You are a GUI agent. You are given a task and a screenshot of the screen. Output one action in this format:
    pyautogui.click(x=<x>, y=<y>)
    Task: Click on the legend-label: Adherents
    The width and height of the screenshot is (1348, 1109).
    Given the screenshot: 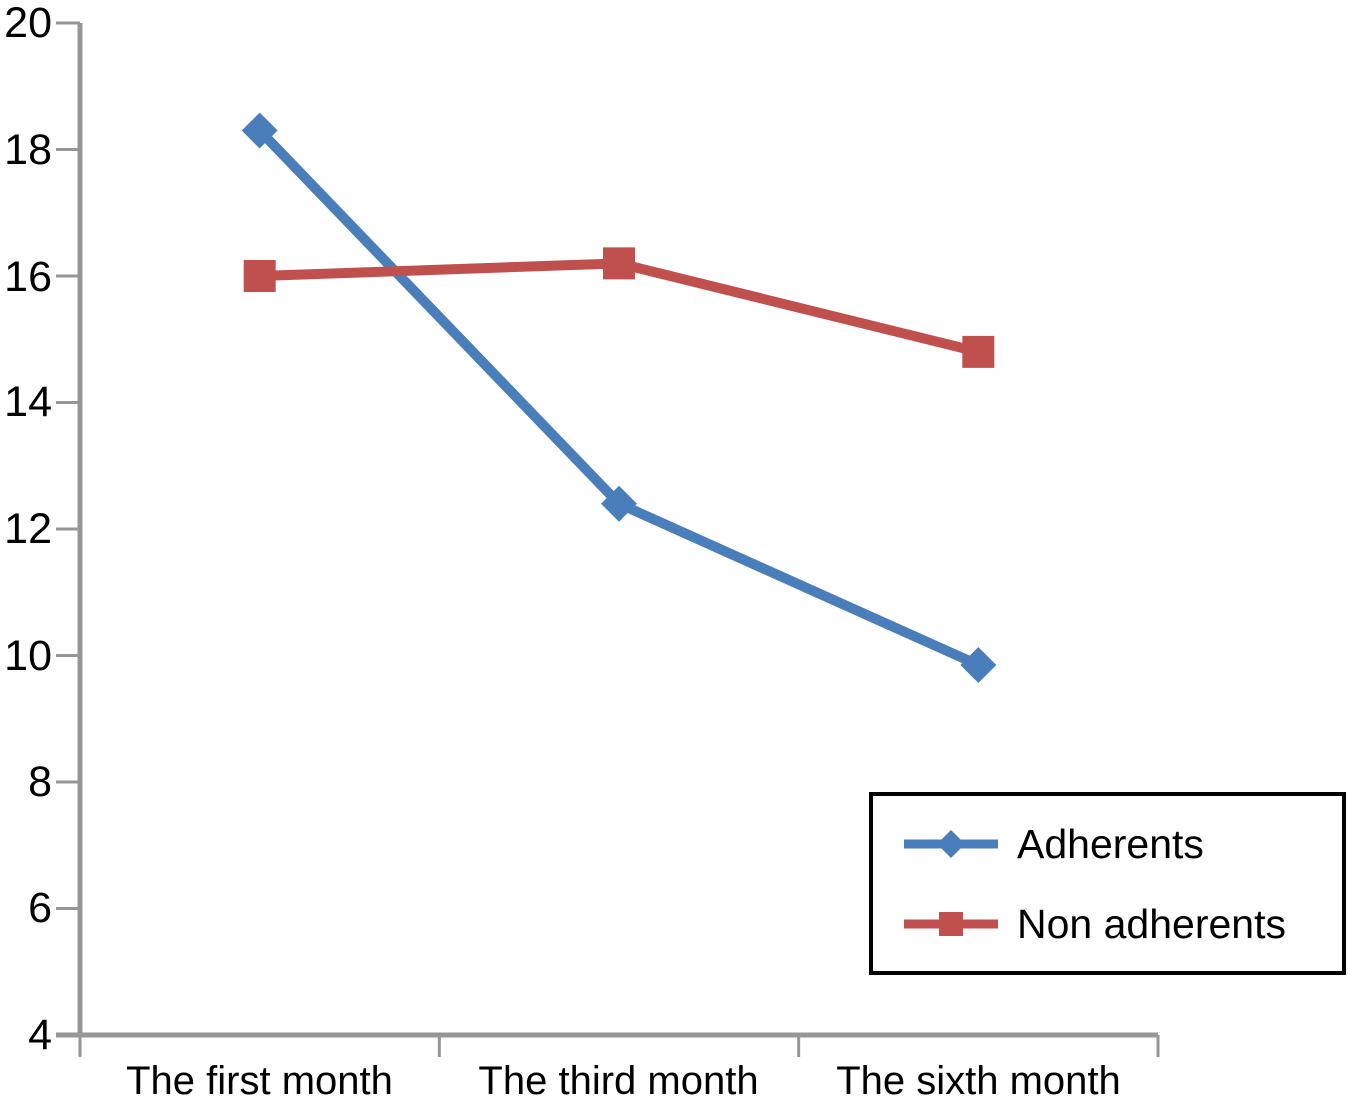 What is the action you would take?
    pyautogui.click(x=1110, y=843)
    